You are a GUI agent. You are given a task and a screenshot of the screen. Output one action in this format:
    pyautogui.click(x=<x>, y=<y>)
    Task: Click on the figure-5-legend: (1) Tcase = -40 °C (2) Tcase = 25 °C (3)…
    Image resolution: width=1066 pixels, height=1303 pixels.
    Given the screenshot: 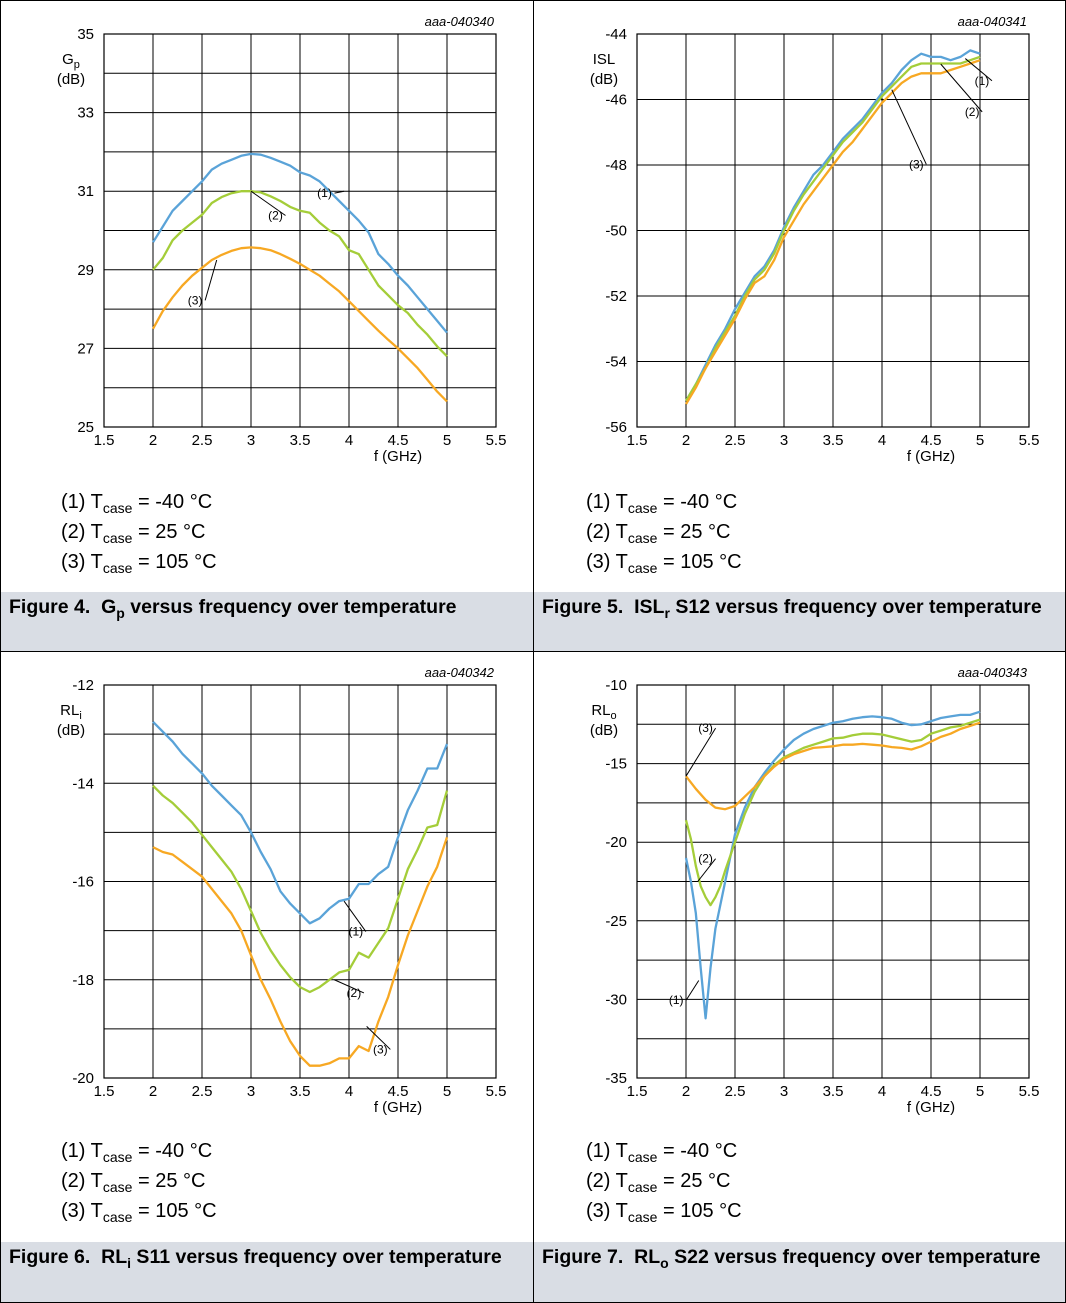 What is the action you would take?
    pyautogui.click(x=664, y=533)
    